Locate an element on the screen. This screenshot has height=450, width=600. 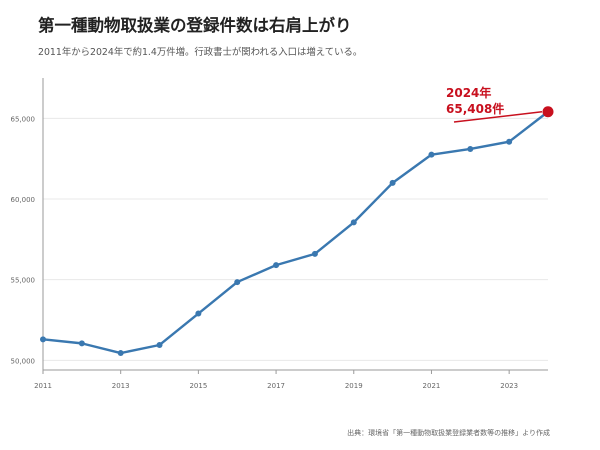
x-tick-label: 2019 is located at coordinates (354, 386).